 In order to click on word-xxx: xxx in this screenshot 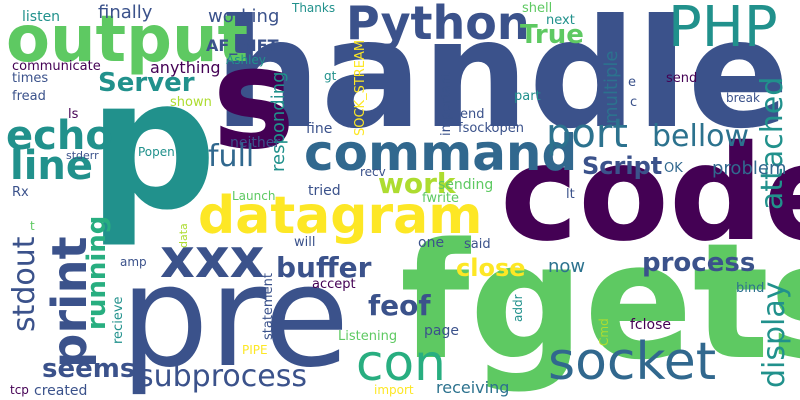, I will do `click(212, 258)`.